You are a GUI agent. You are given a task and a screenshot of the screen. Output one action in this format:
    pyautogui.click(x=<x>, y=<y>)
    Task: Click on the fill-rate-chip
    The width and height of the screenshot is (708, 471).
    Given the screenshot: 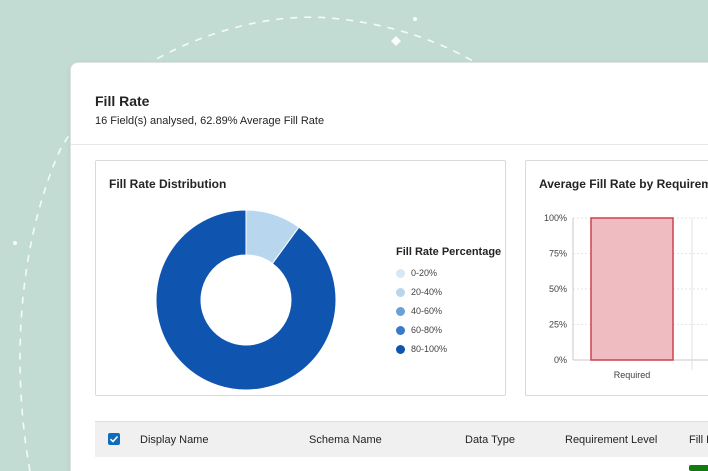 What is the action you would take?
    pyautogui.click(x=698, y=468)
    